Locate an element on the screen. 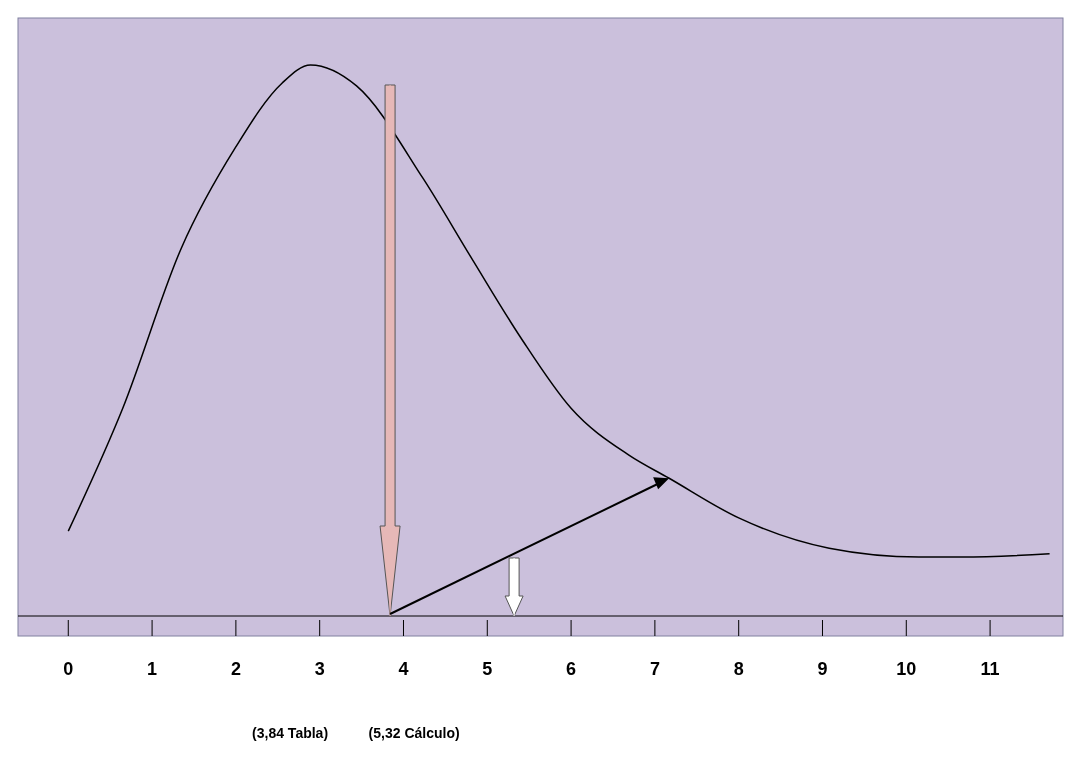 This screenshot has height=767, width=1071. x-tick-label: 9 is located at coordinates (822, 669).